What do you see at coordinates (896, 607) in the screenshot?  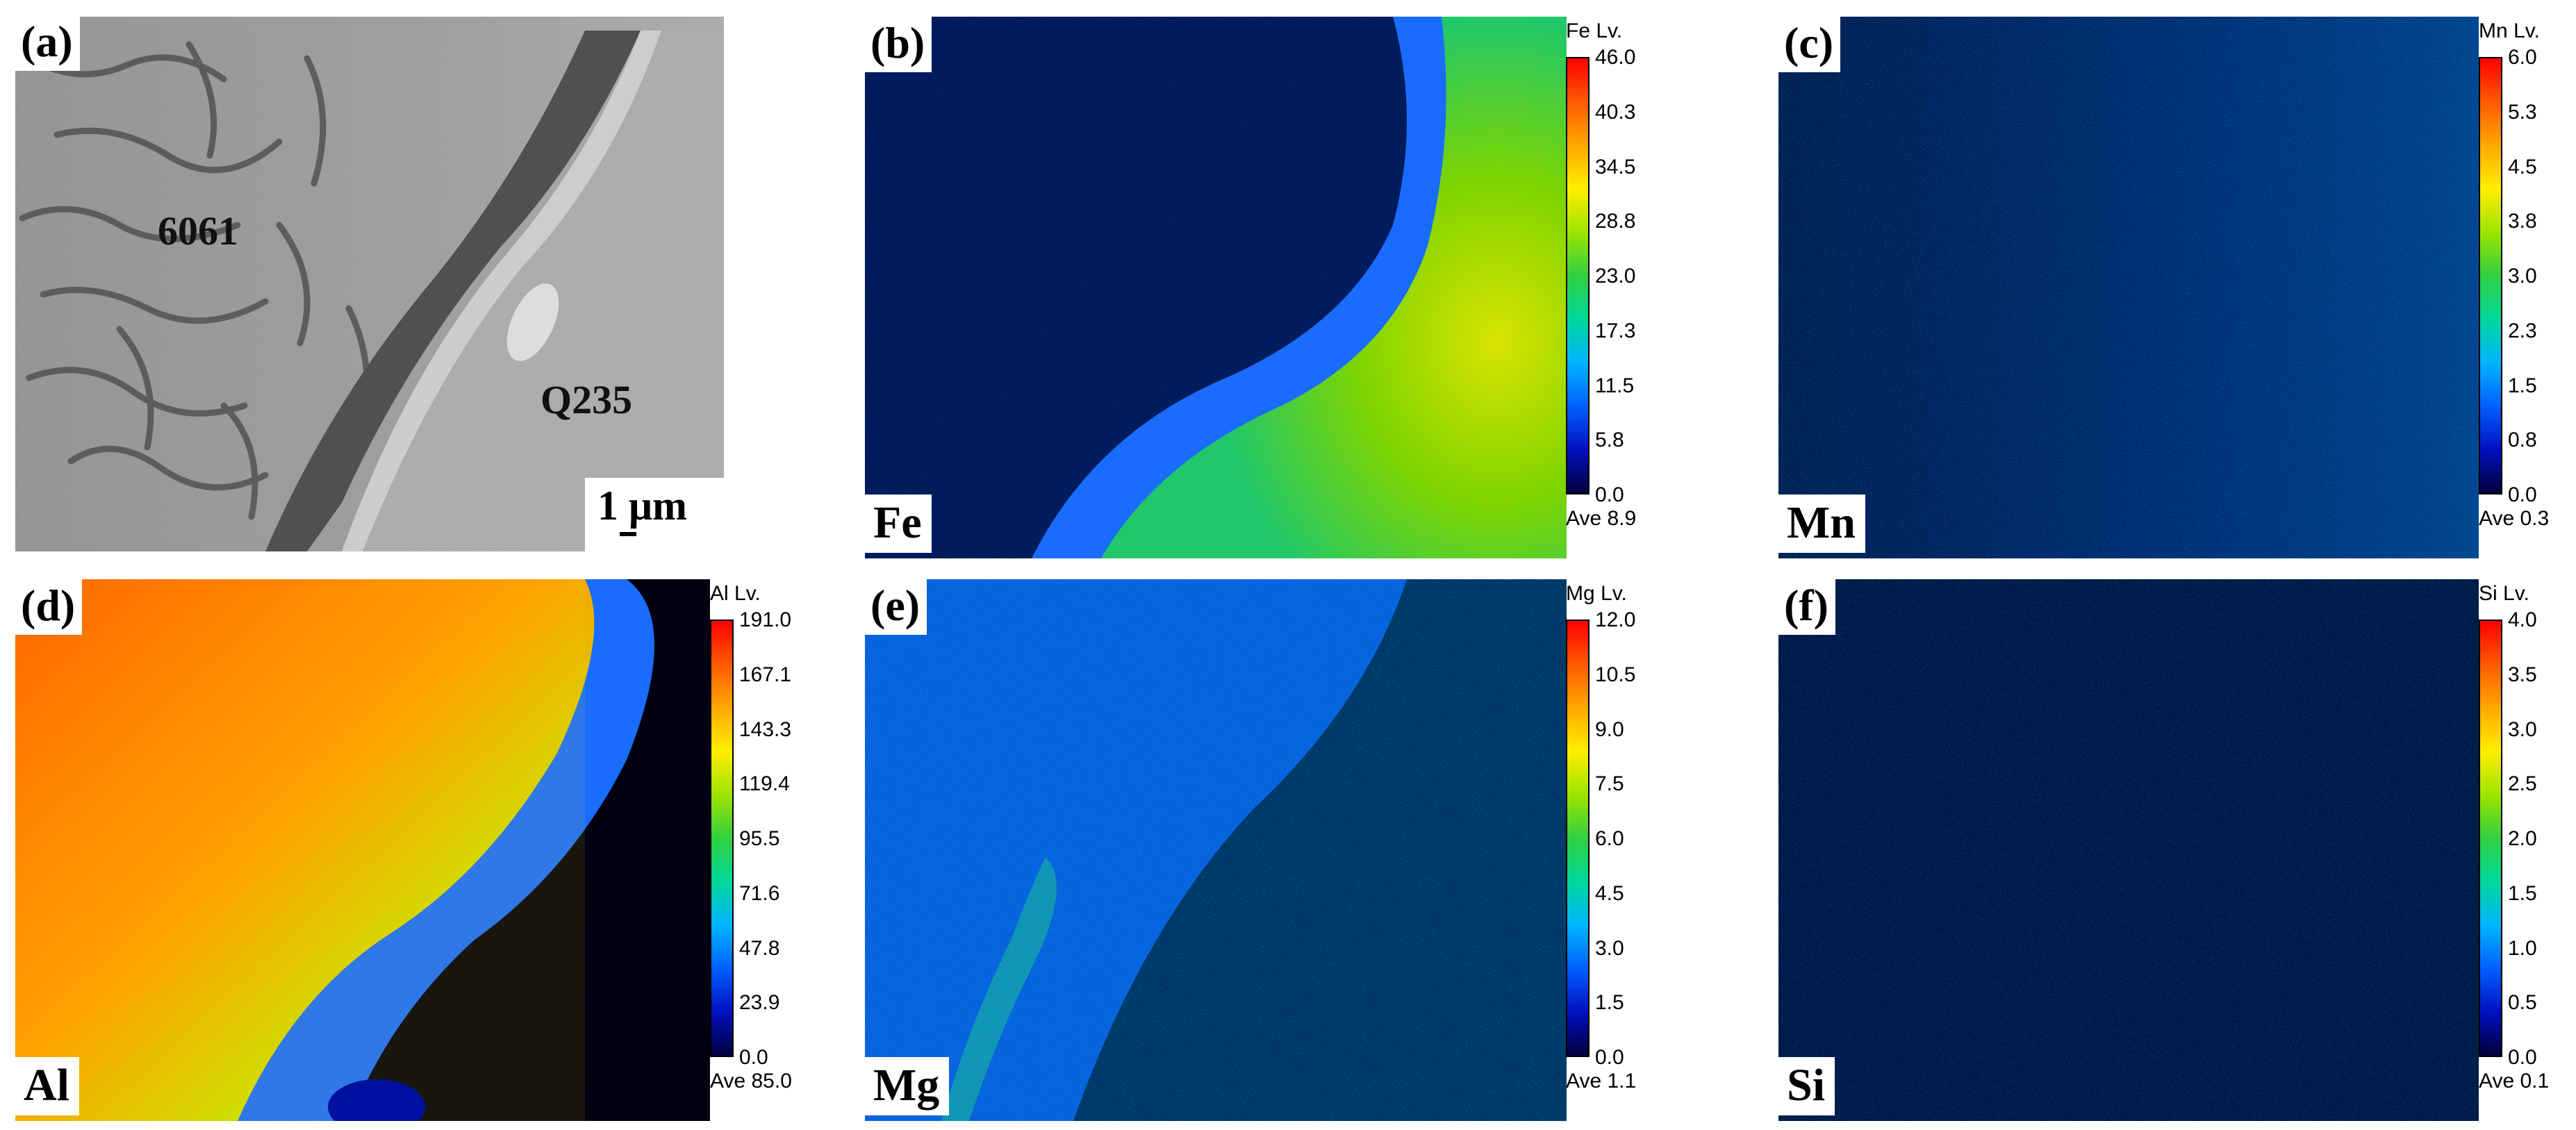 I see `panel-e-label: (e)` at bounding box center [896, 607].